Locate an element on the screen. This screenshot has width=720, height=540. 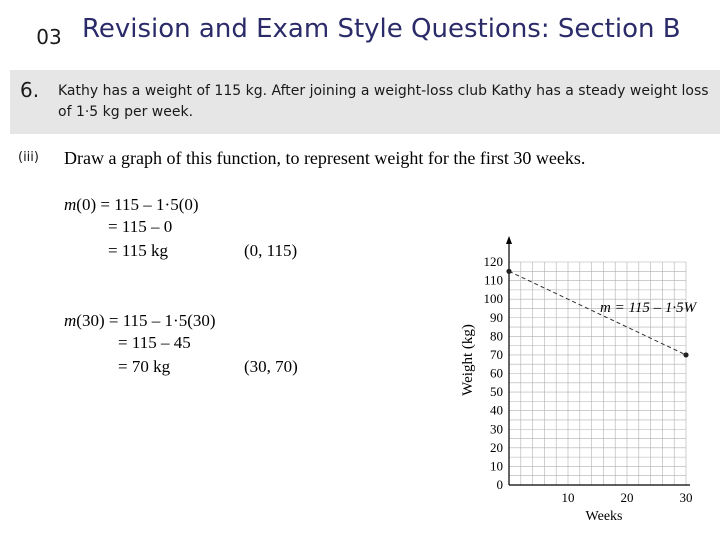
y-tick-label: 120 is located at coordinates (494, 261).